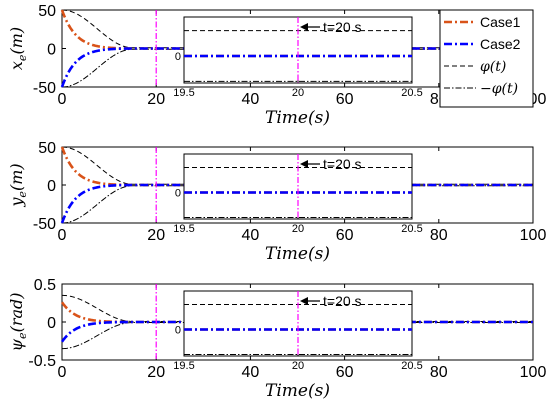 The height and width of the screenshot is (409, 550). I want to click on legend-box, so click(486, 58).